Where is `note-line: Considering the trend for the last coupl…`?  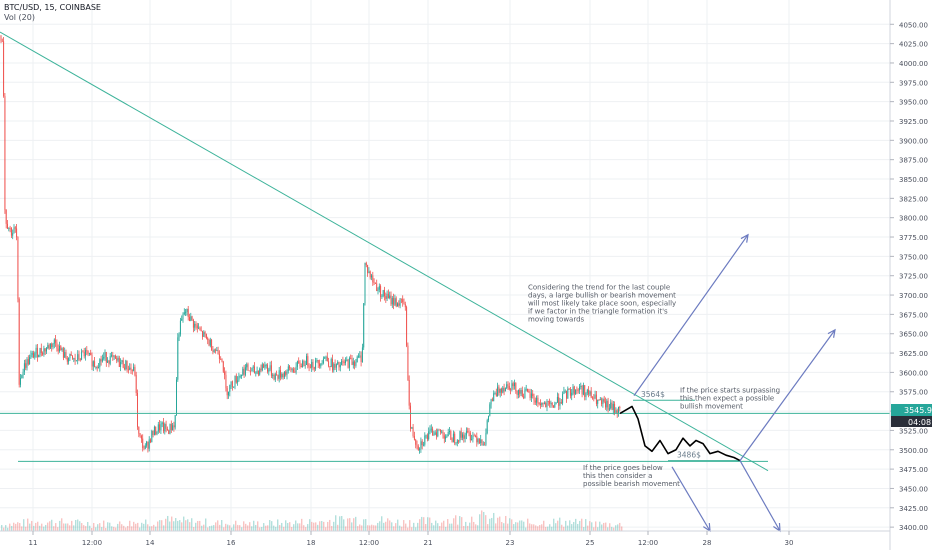
note-line: Considering the trend for the last coupl… is located at coordinates (599, 288).